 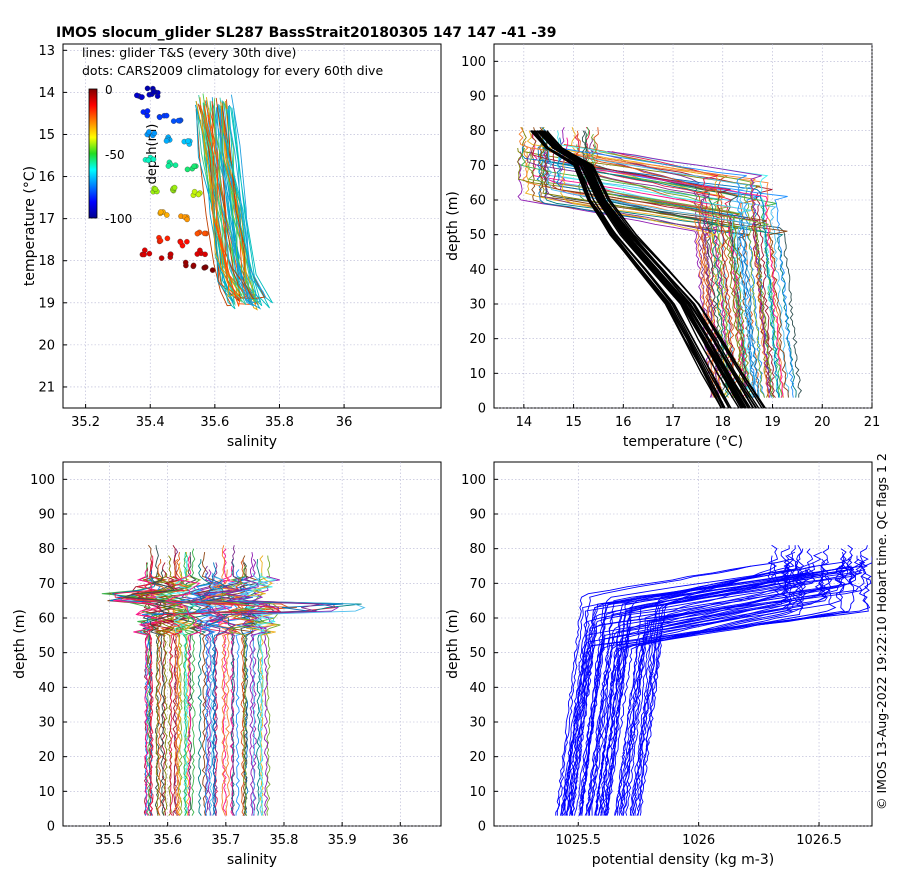 What do you see at coordinates (46, 261) in the screenshot?
I see `ts-ytick-label-5: 18` at bounding box center [46, 261].